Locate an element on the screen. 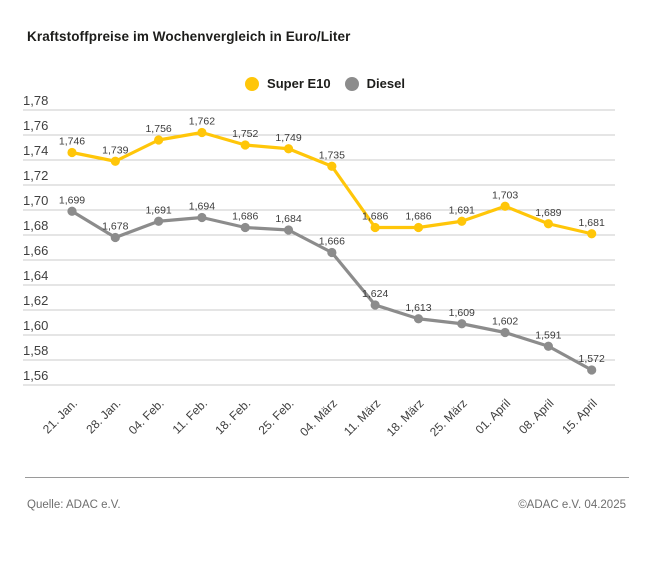  value-label-diesel: 1,613 is located at coordinates (418, 308).